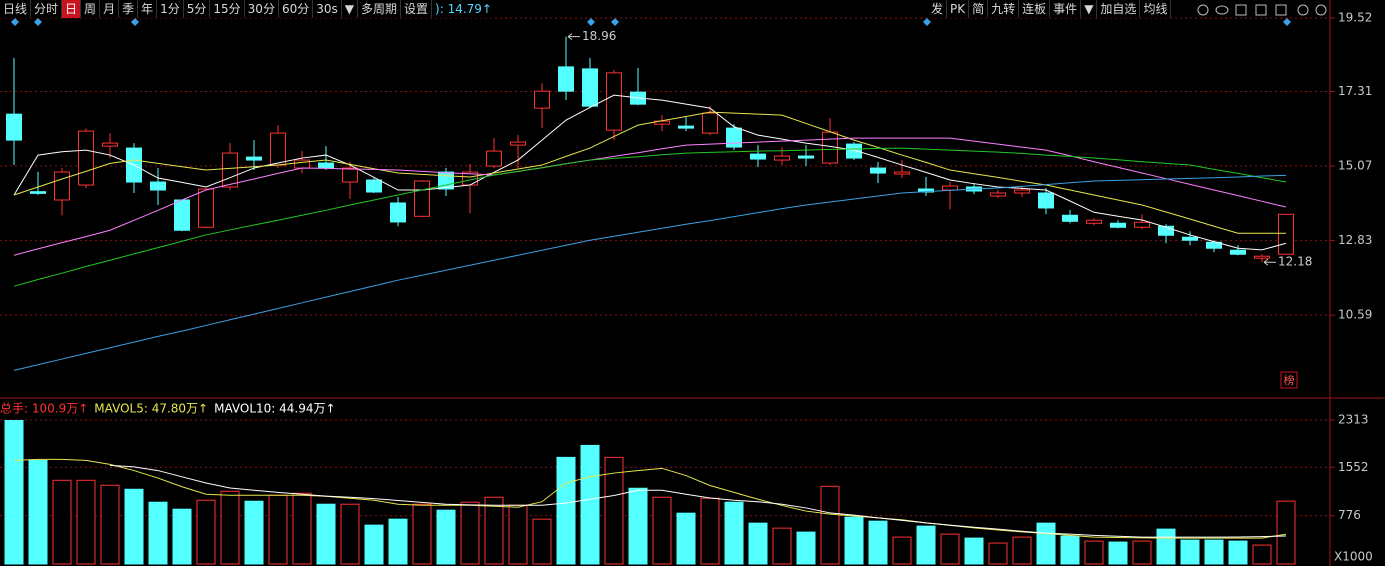 This screenshot has width=1385, height=566. What do you see at coordinates (227, 9) in the screenshot?
I see `toolbar-item: 15分` at bounding box center [227, 9].